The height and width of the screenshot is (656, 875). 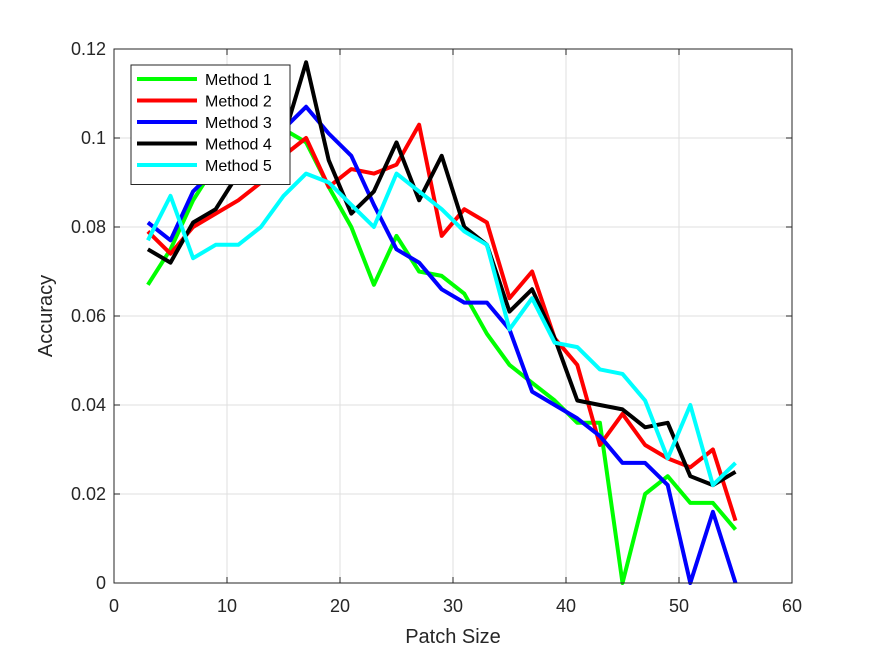 I want to click on y-tick-labels: 0 0.02 0.04 0.06 0.08 0.1 0.12, so click(x=88, y=316).